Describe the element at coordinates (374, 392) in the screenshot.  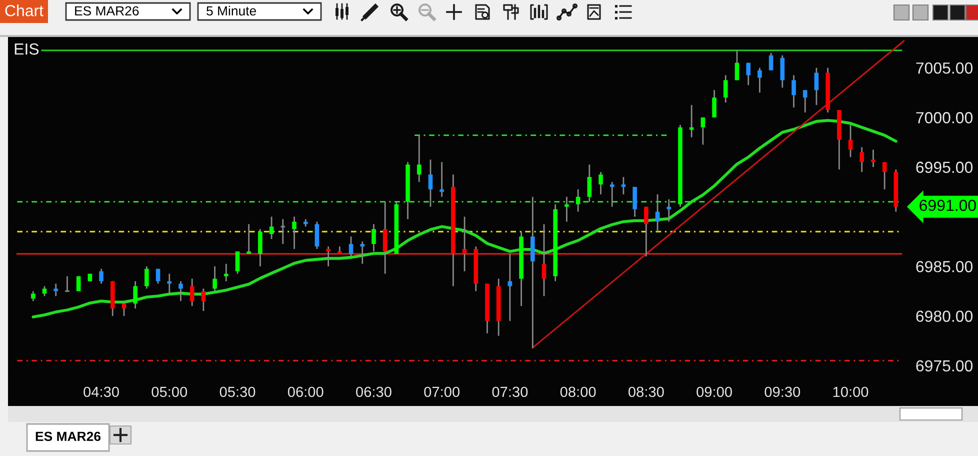
I see `x-tick-label: 06:30` at that location.